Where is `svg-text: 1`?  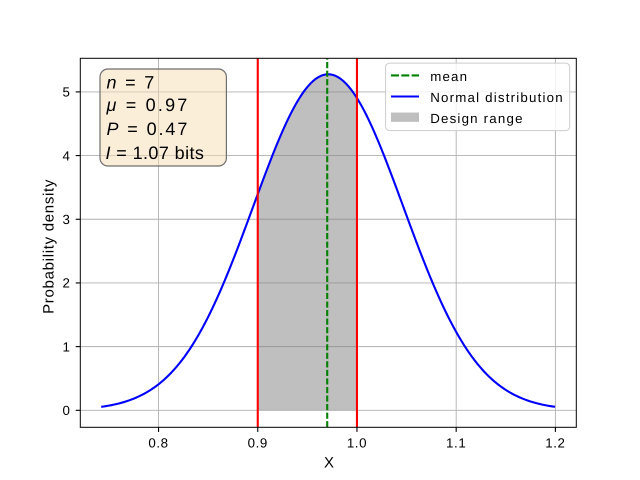 svg-text: 1 is located at coordinates (67, 346).